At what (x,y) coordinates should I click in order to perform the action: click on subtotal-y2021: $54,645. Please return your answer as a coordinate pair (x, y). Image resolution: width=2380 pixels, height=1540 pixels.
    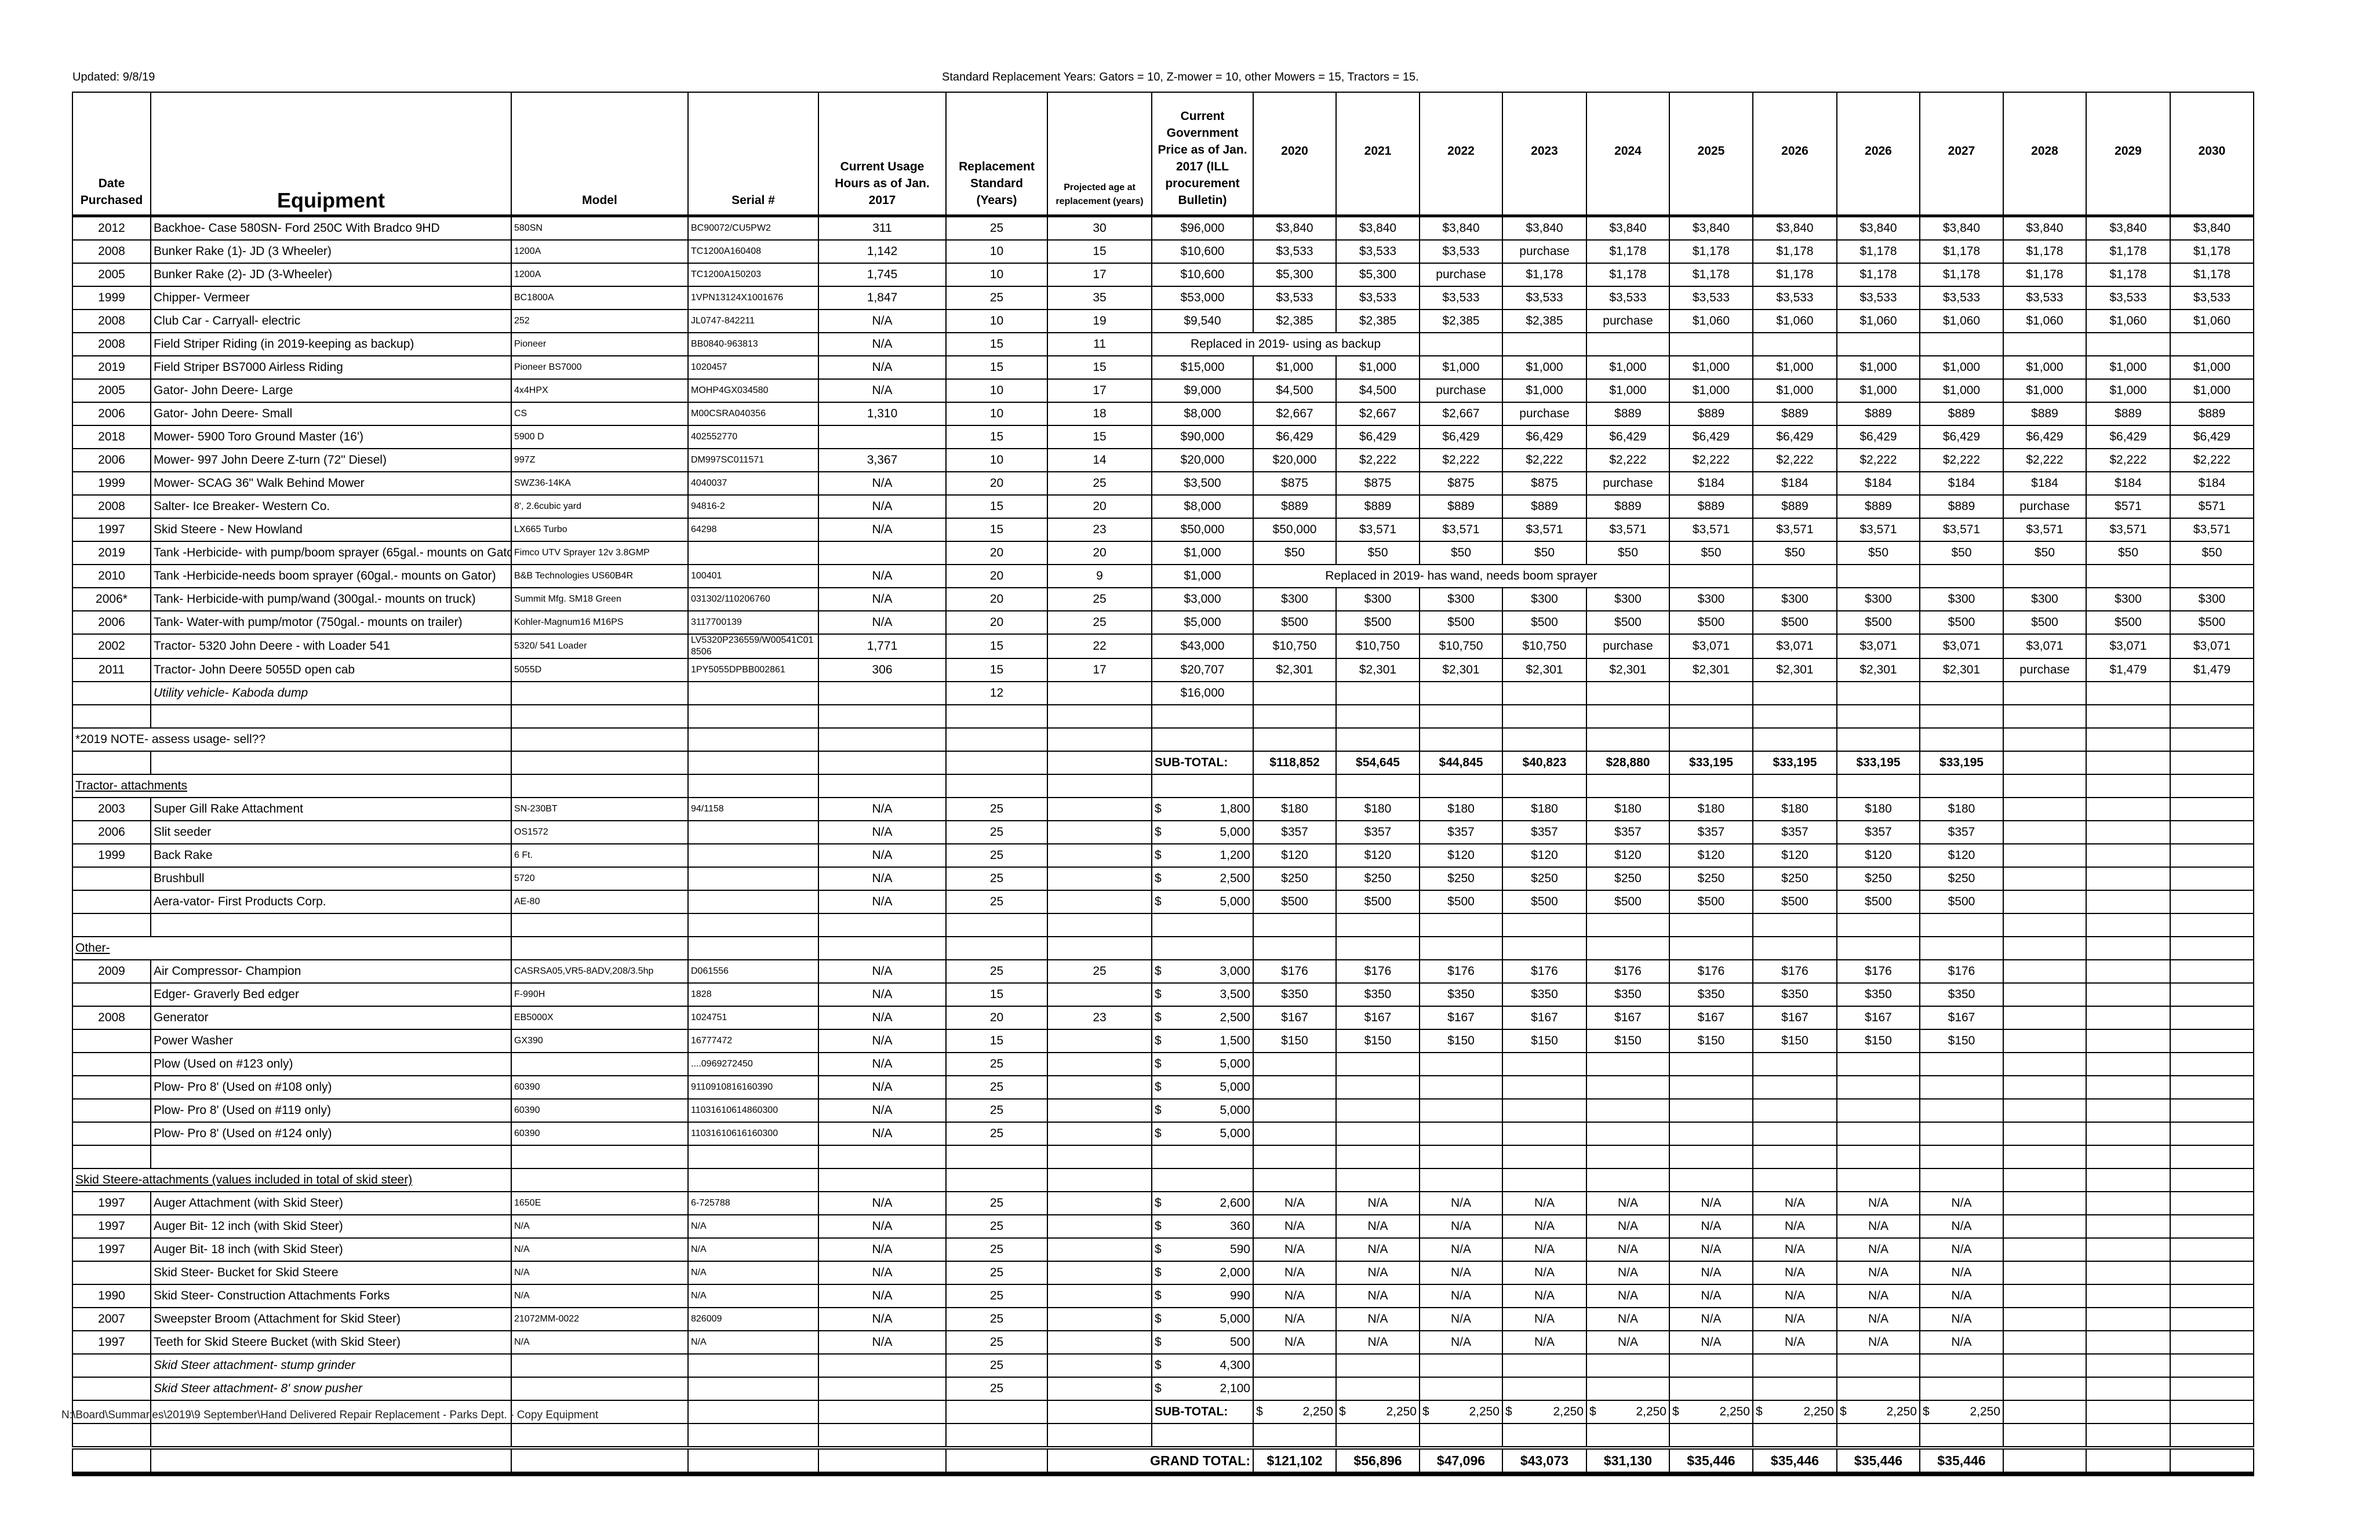
    Looking at the image, I should click on (1377, 763).